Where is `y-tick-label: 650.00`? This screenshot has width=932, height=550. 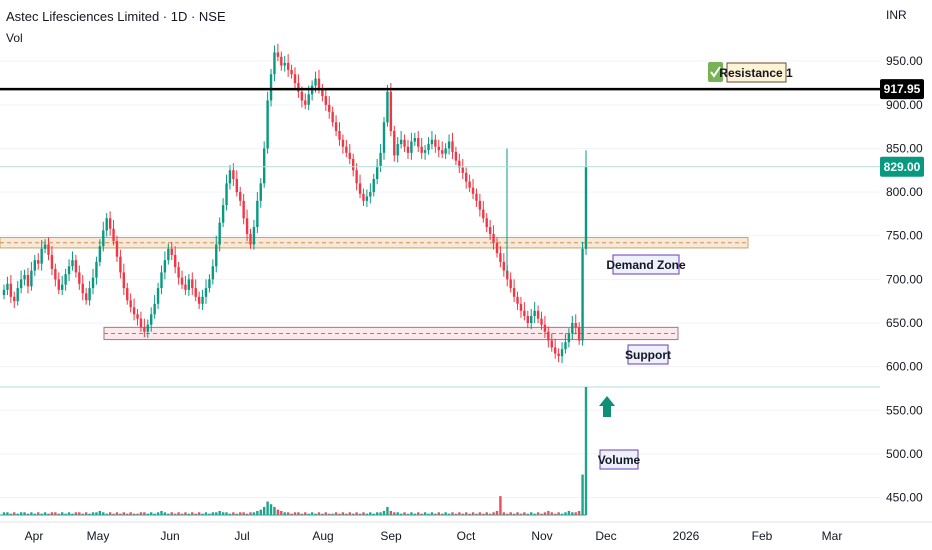 y-tick-label: 650.00 is located at coordinates (904, 323).